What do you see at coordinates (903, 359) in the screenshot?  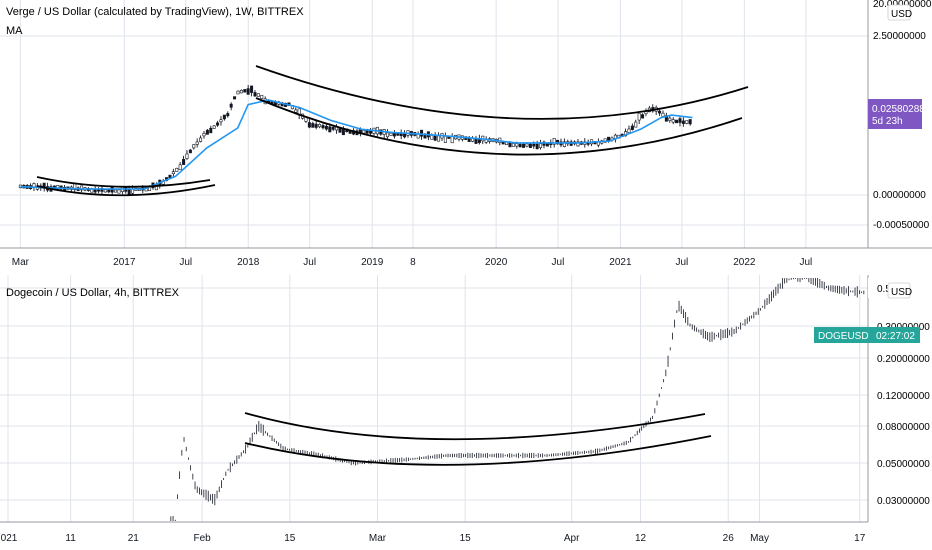 I see `doge-y-tick-label: 0.20000000` at bounding box center [903, 359].